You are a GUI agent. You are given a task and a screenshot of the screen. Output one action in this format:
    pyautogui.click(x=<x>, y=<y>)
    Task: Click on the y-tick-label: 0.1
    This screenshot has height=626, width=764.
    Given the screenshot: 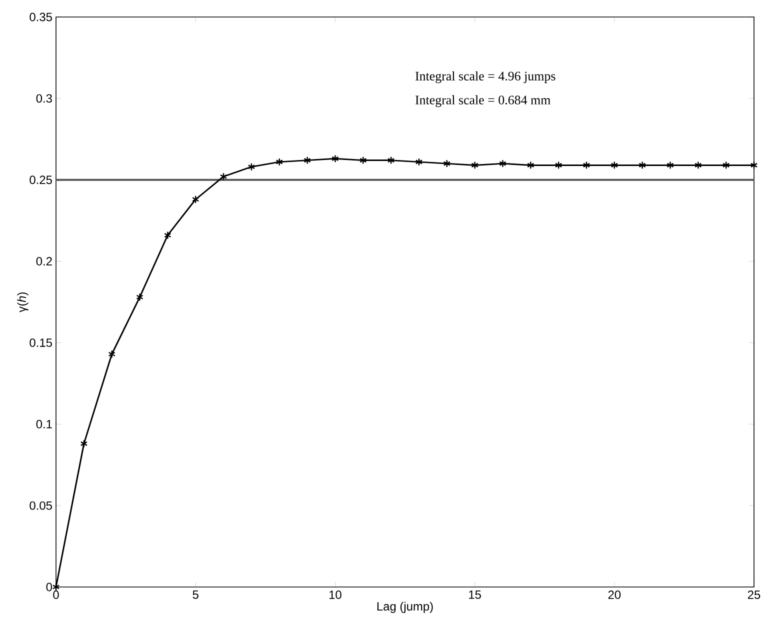 What is the action you would take?
    pyautogui.click(x=44, y=424)
    